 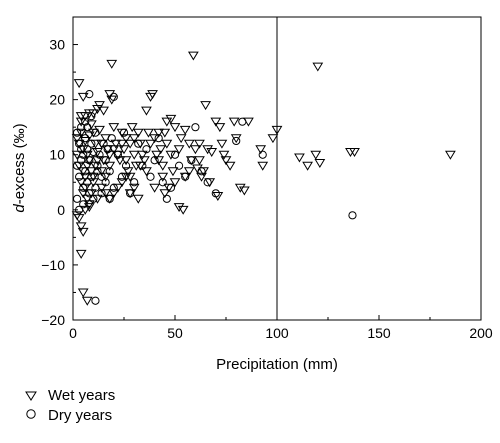 I want to click on x-tick-label: 0, so click(x=73, y=333).